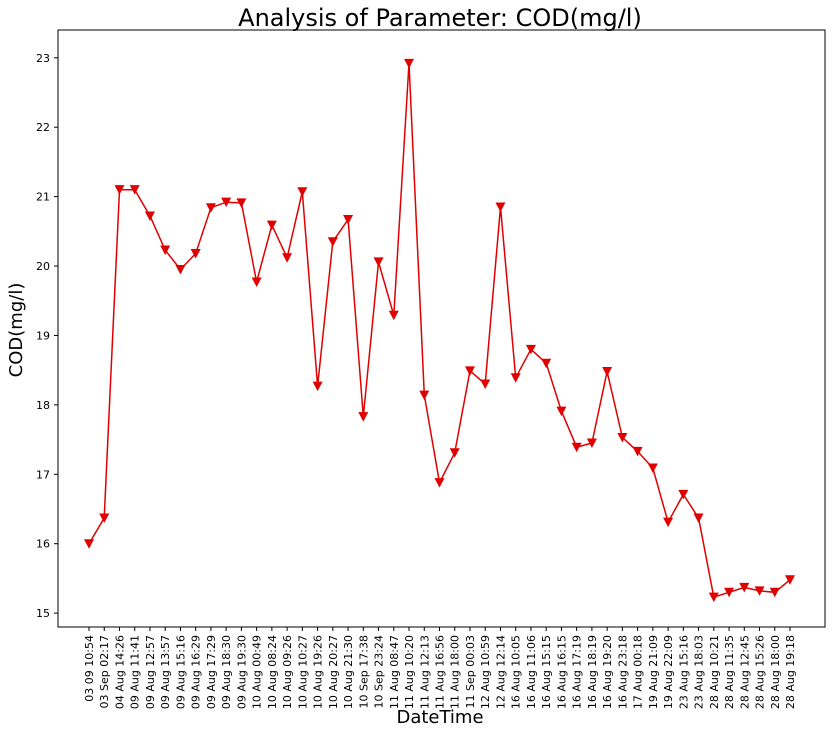  What do you see at coordinates (104, 671) in the screenshot?
I see `x-tick-label: 03 Sep 02:17` at bounding box center [104, 671].